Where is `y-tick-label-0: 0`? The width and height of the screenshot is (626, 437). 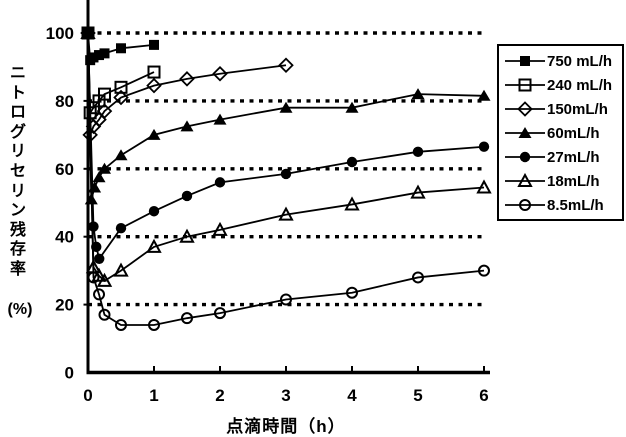
y-tick-label-0: 0 is located at coordinates (69, 373).